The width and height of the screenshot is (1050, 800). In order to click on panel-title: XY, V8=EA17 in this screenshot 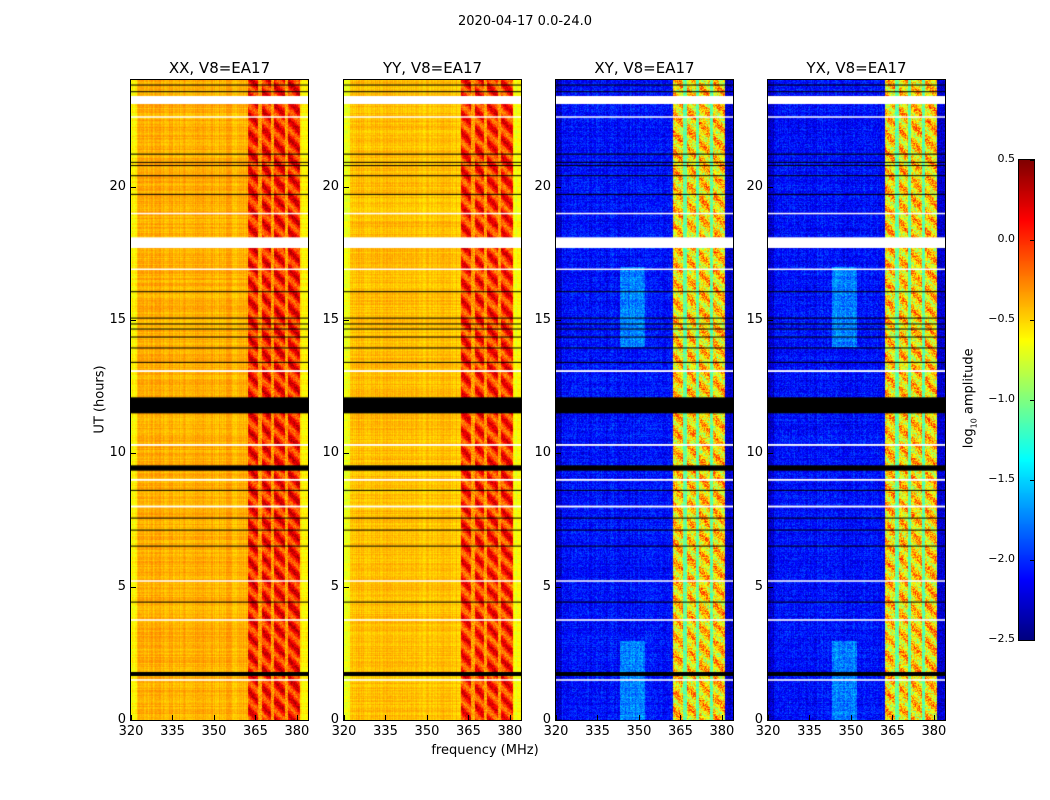, I will do `click(644, 68)`.